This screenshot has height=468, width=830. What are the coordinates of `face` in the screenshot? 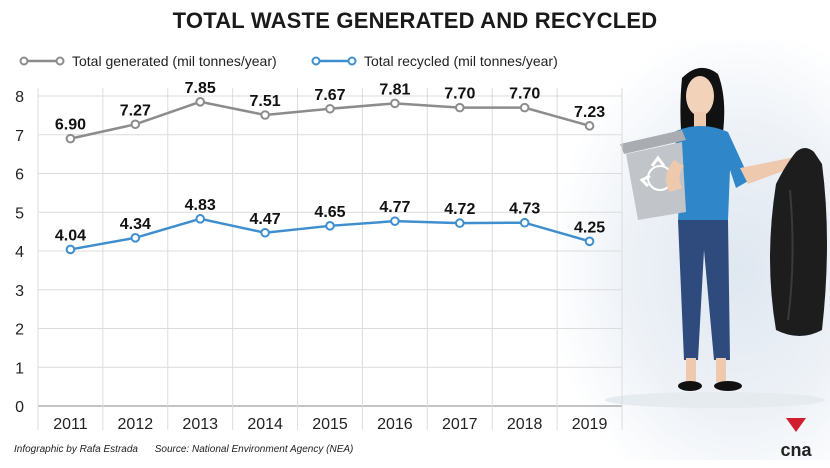 It's located at (700, 96).